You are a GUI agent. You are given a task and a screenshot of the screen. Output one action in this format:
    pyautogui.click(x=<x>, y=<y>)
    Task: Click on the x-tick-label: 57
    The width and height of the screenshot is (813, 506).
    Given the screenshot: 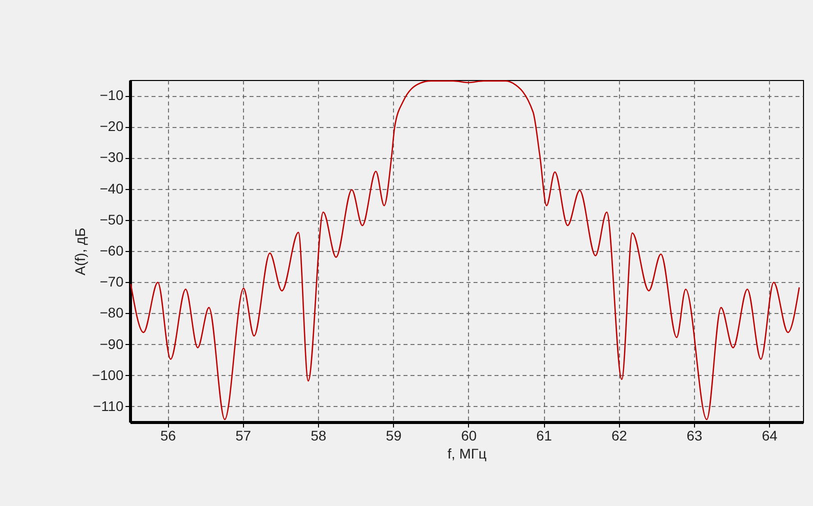 What is the action you would take?
    pyautogui.click(x=244, y=436)
    